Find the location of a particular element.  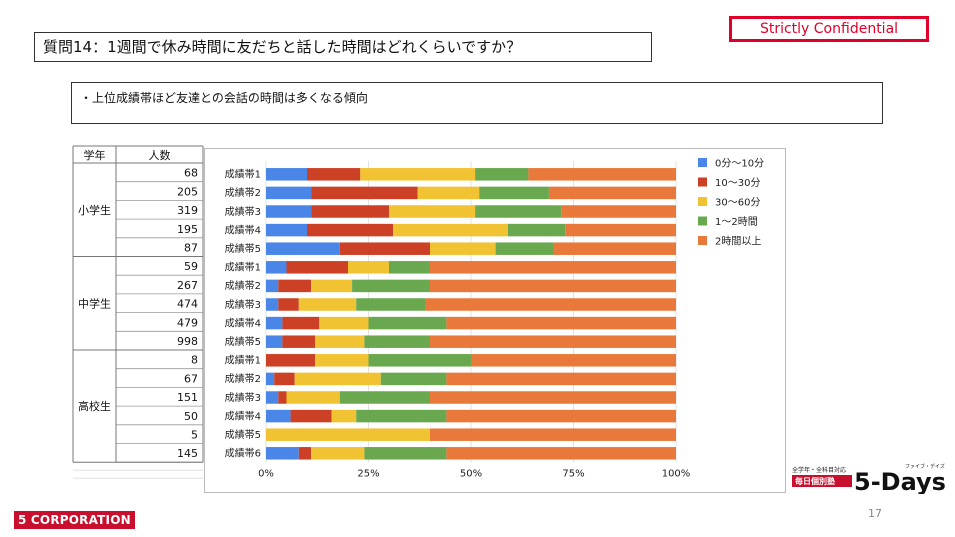

table-count-cell: 474 is located at coordinates (187, 304).